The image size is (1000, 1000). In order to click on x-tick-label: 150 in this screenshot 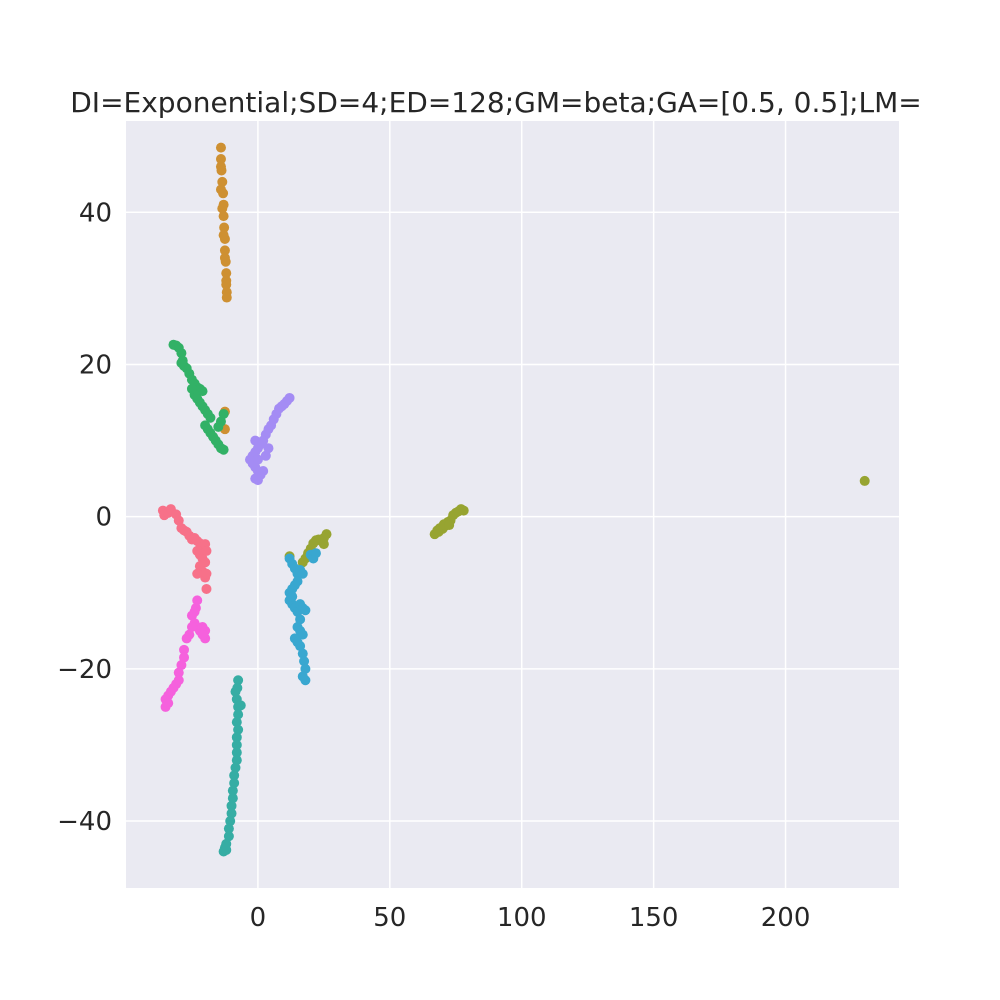, I will do `click(654, 918)`.